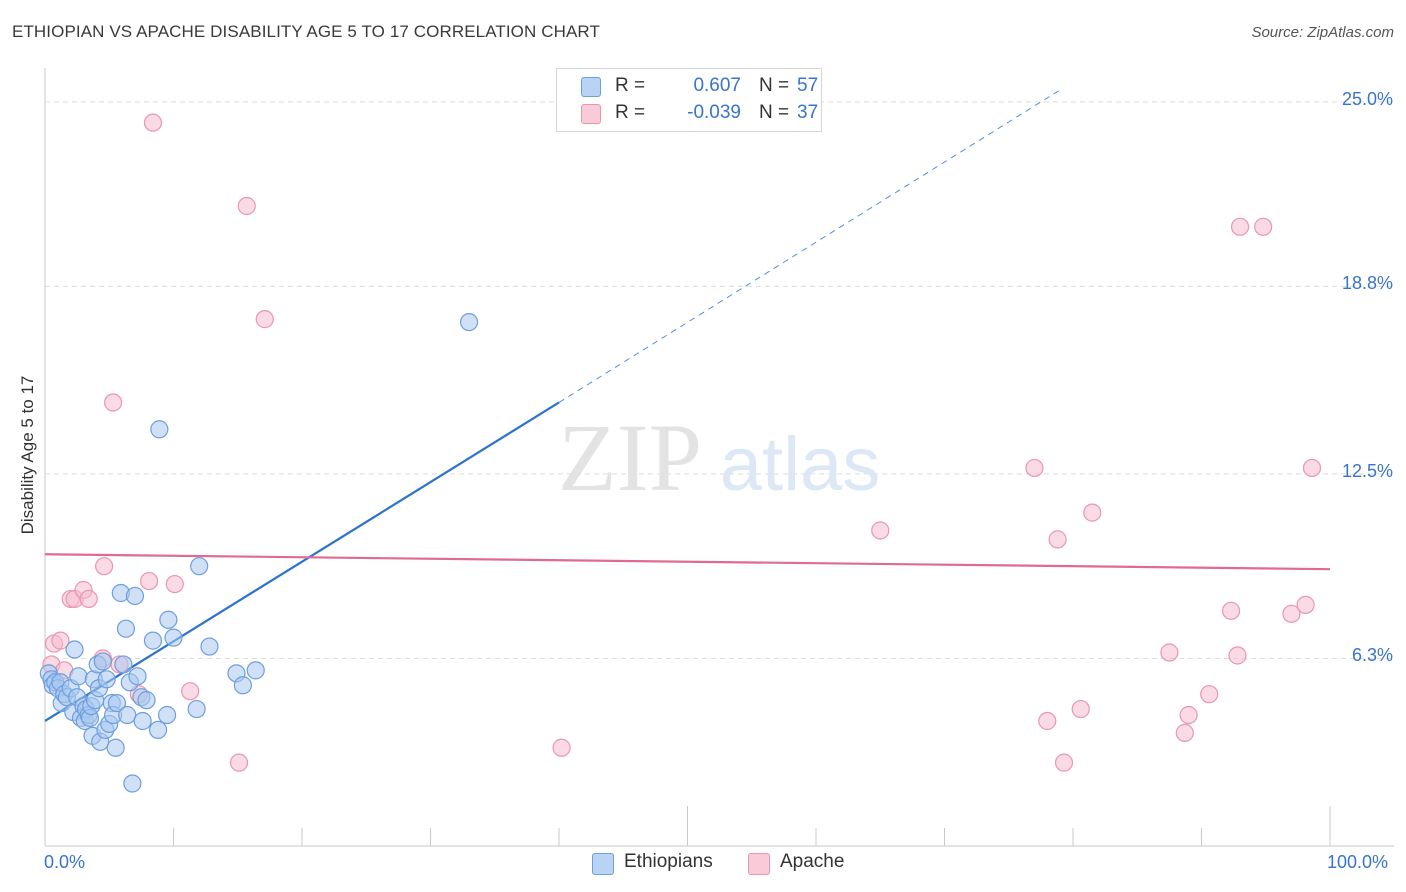 This screenshot has width=1406, height=892. I want to click on apache-swatch, so click(759, 864).